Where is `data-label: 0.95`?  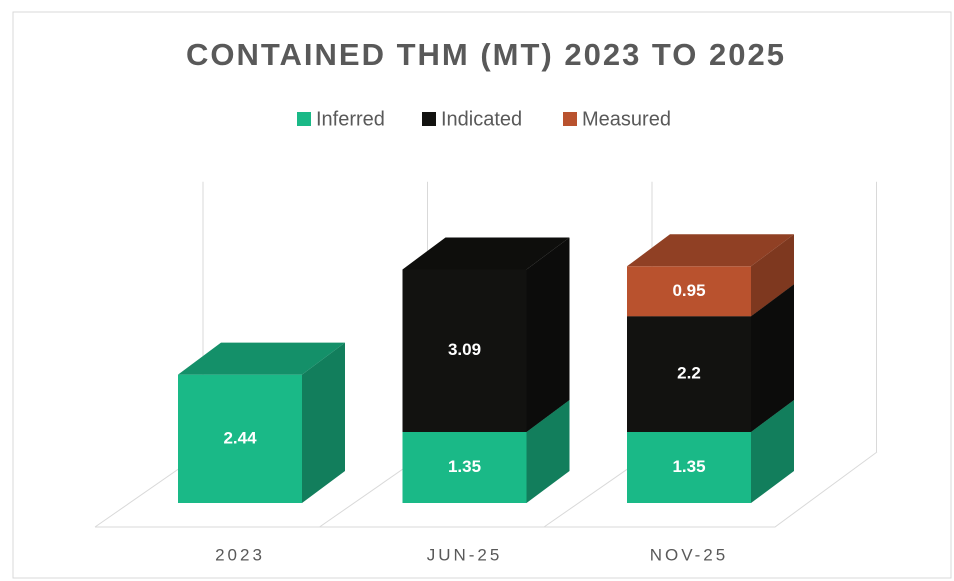
data-label: 0.95 is located at coordinates (688, 290).